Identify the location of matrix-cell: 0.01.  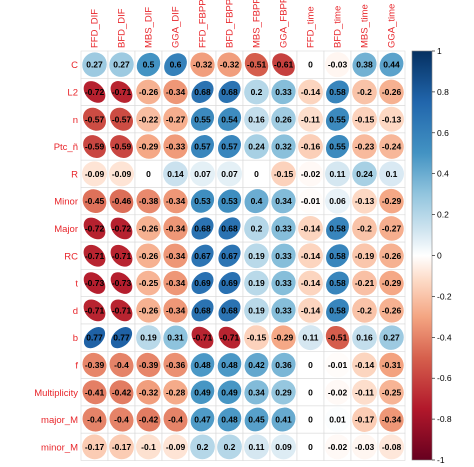
(337, 419).